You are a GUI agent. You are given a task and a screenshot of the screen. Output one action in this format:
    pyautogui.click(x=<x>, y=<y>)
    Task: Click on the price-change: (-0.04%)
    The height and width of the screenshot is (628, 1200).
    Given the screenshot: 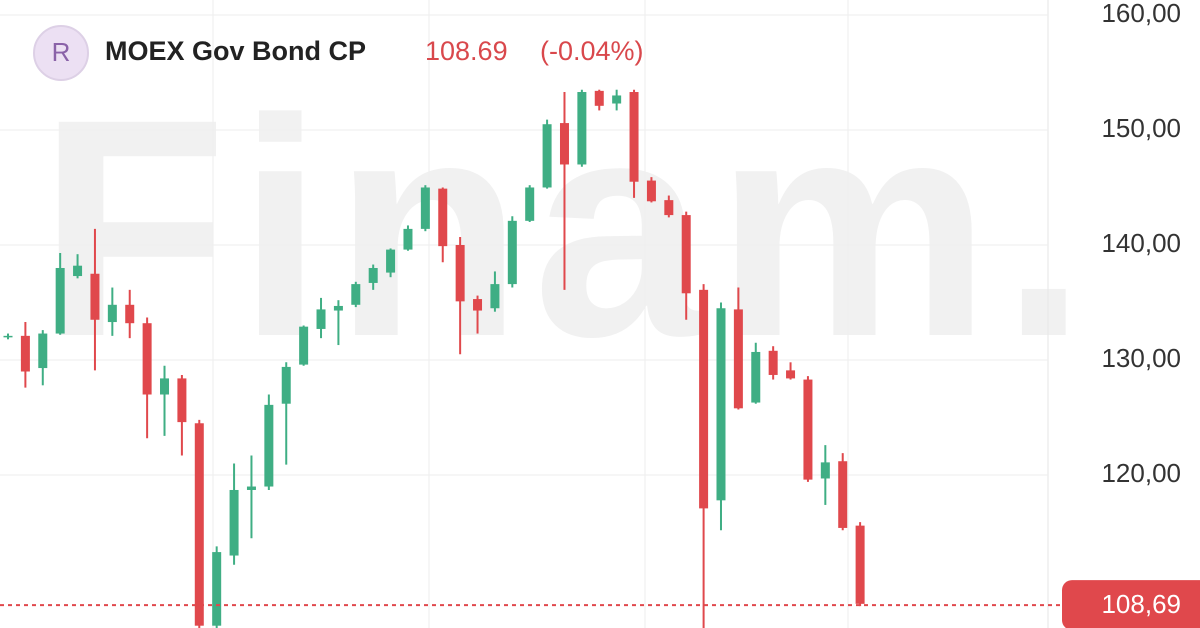 What is the action you would take?
    pyautogui.click(x=592, y=51)
    